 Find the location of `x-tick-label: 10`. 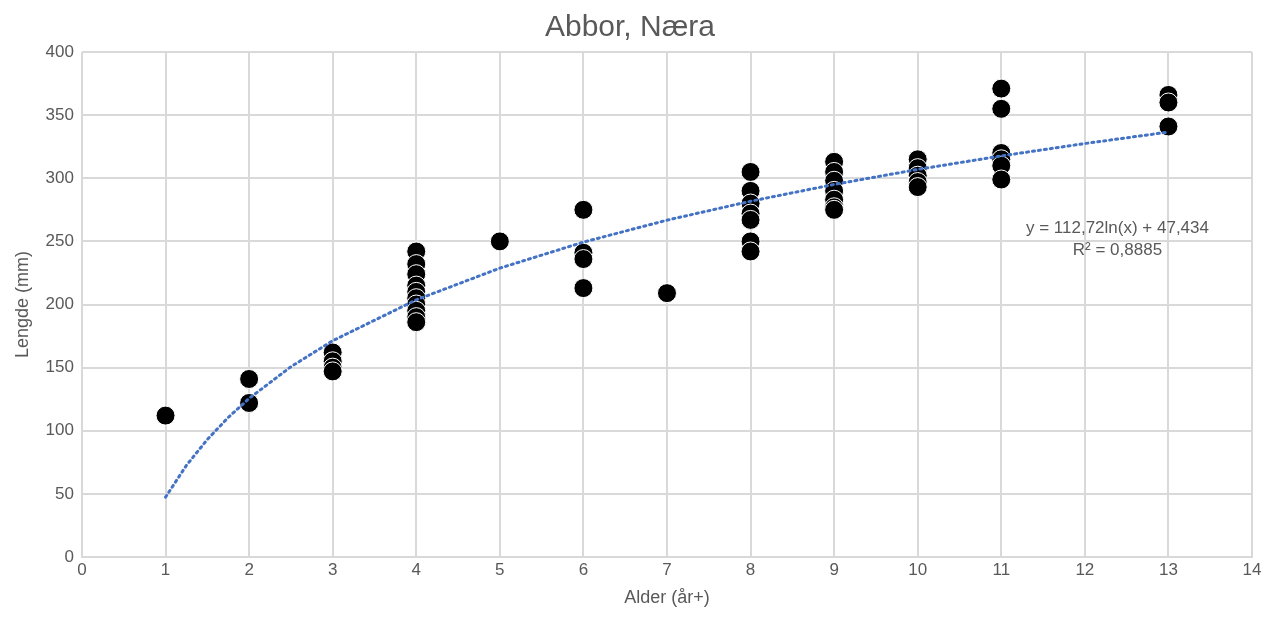

x-tick-label: 10 is located at coordinates (918, 569).